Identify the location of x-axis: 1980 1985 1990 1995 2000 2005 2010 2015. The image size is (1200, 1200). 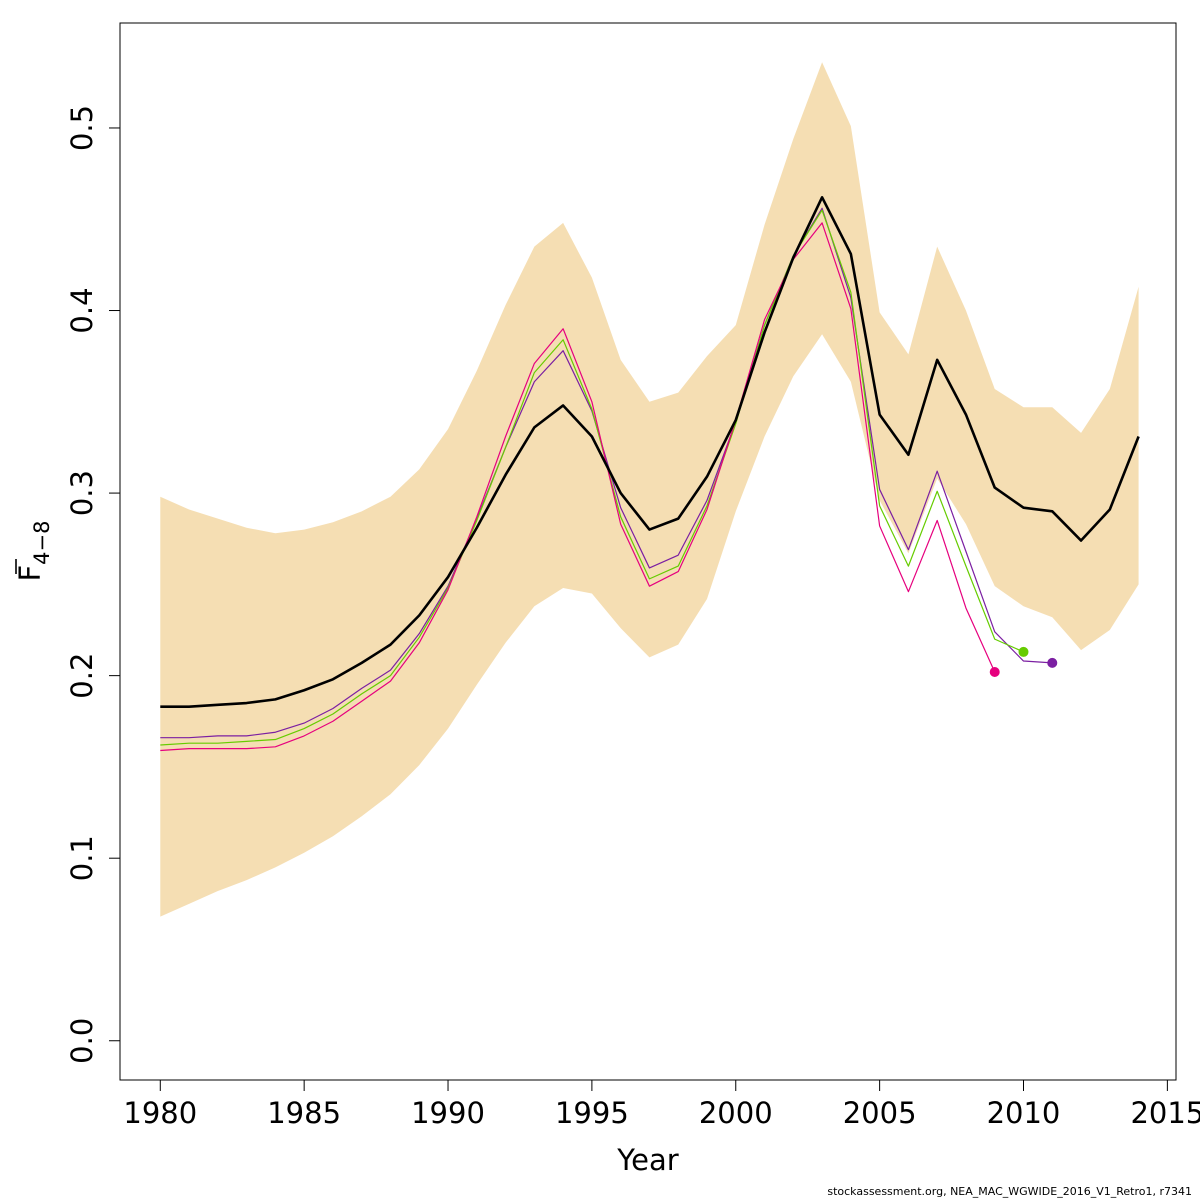
(661, 1104).